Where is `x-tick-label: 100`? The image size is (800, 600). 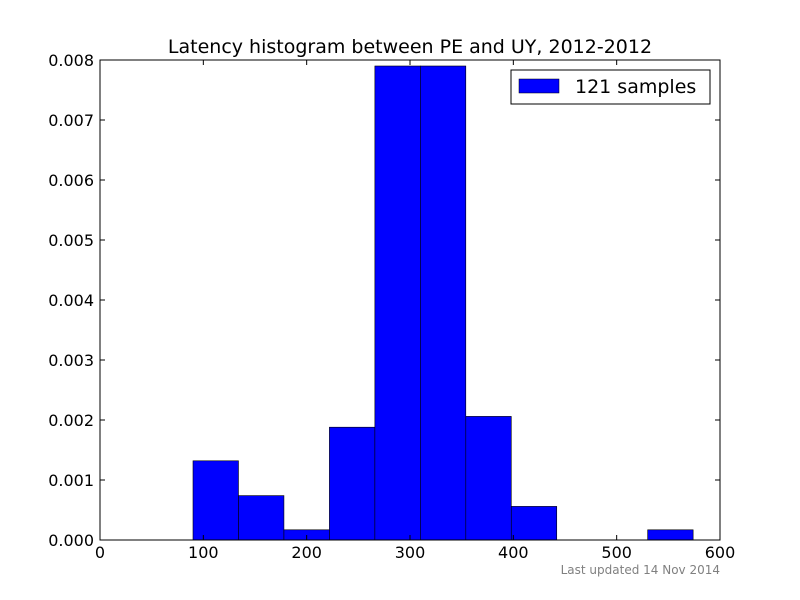 x-tick-label: 100 is located at coordinates (203, 552).